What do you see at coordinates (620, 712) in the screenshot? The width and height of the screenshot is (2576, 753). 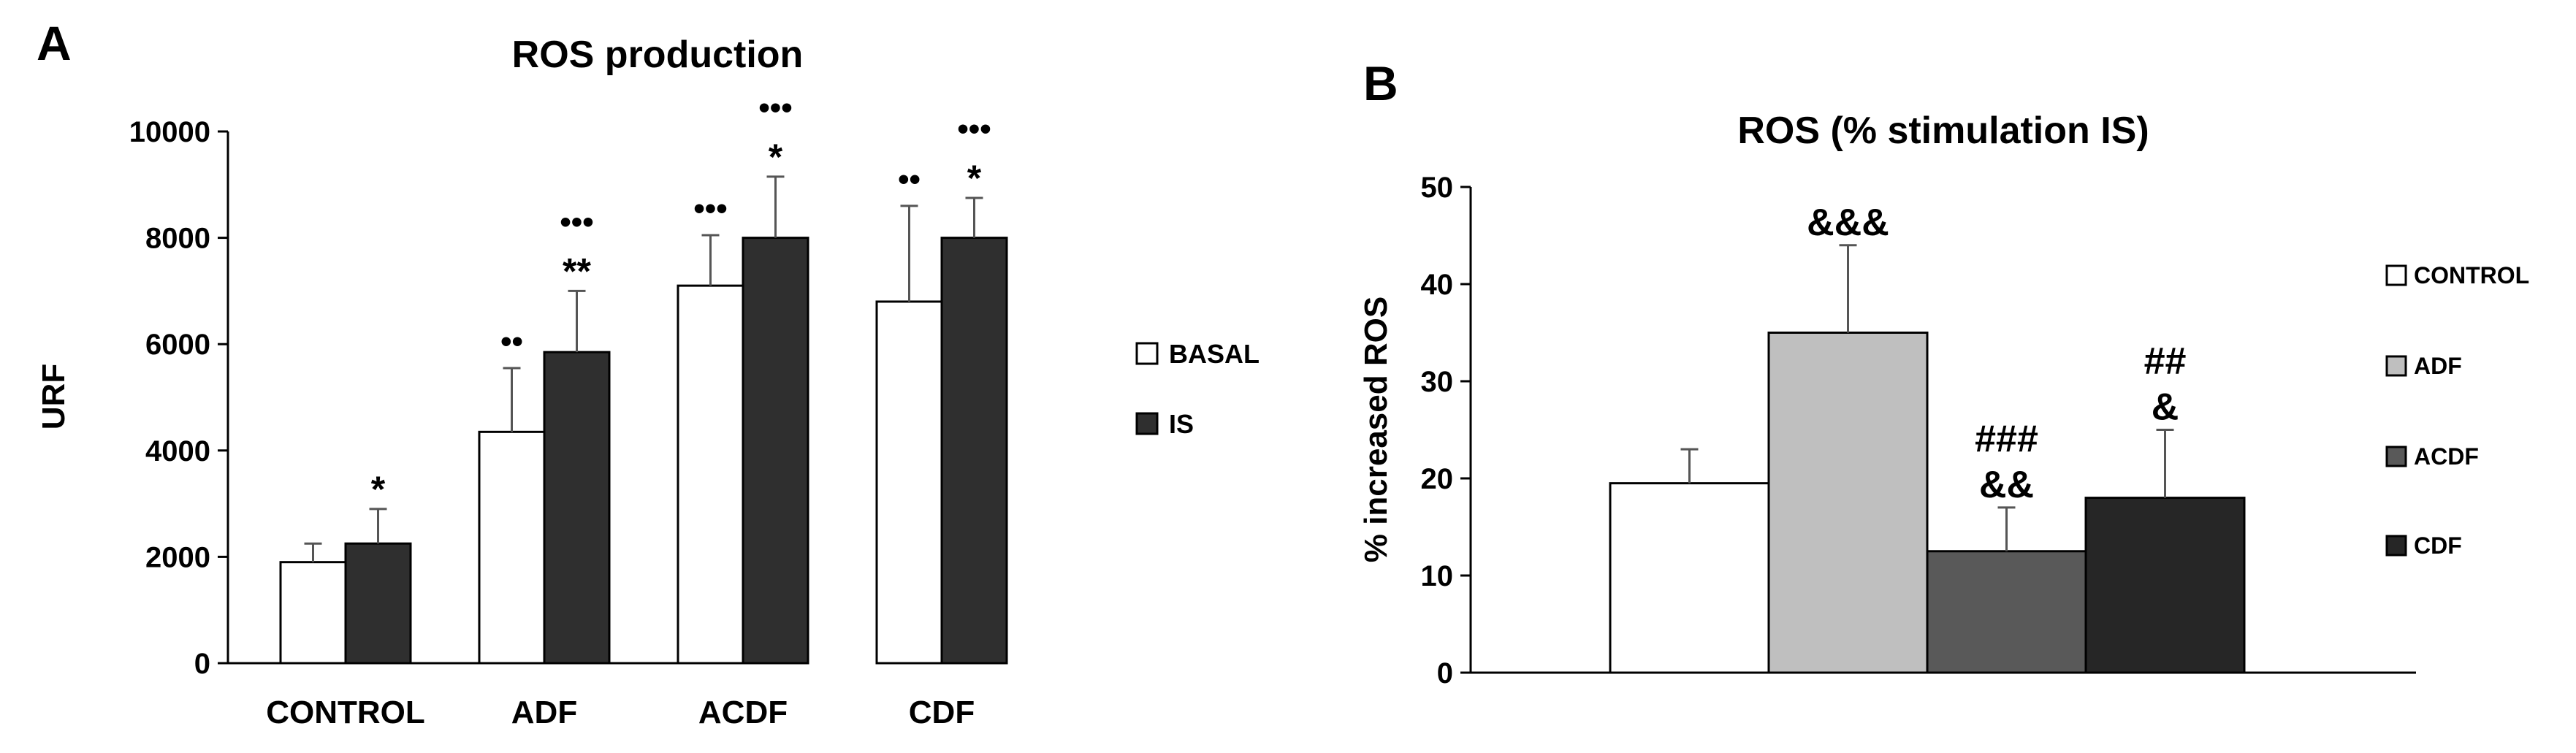 I see `panel-a-category-labels: CONTROL ADF ACDF CDF` at bounding box center [620, 712].